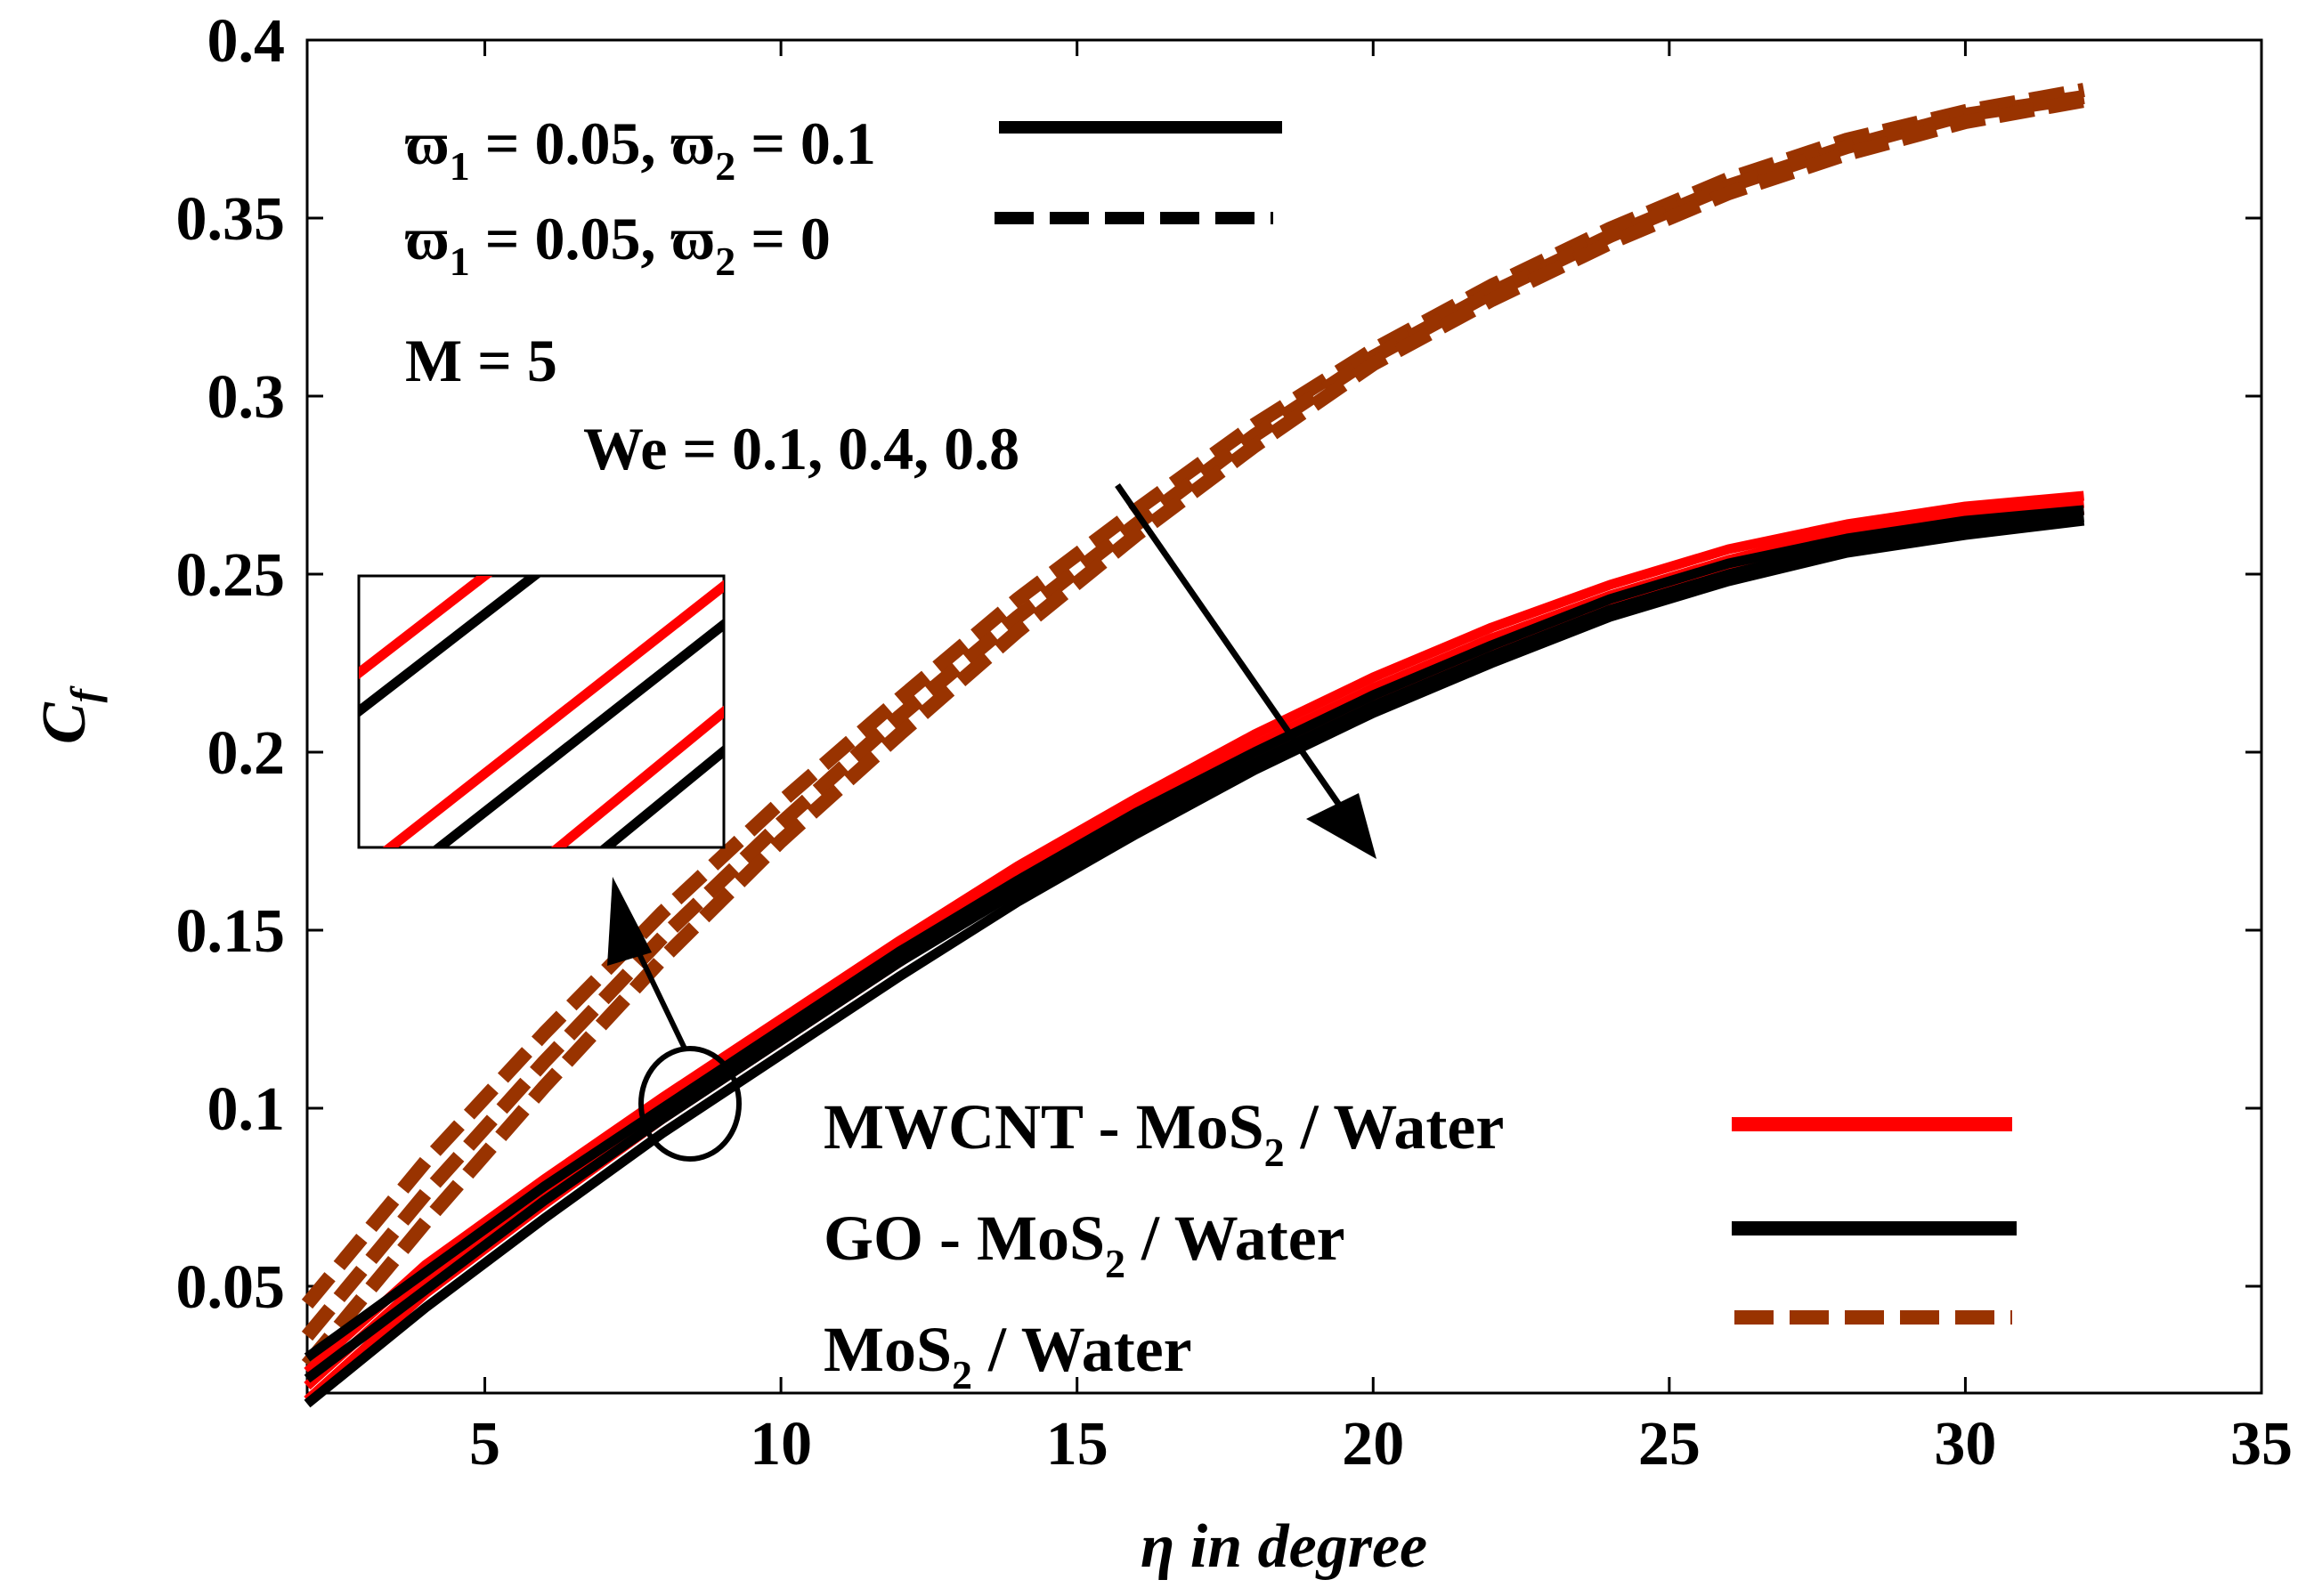 The image size is (2306, 1596). What do you see at coordinates (65, 722) in the screenshot?
I see `y-axis-title-main: C` at bounding box center [65, 722].